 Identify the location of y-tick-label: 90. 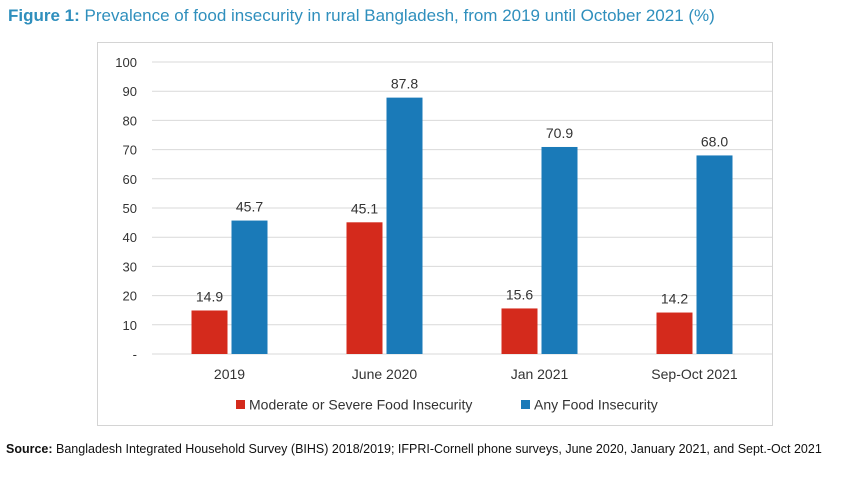
(130, 91).